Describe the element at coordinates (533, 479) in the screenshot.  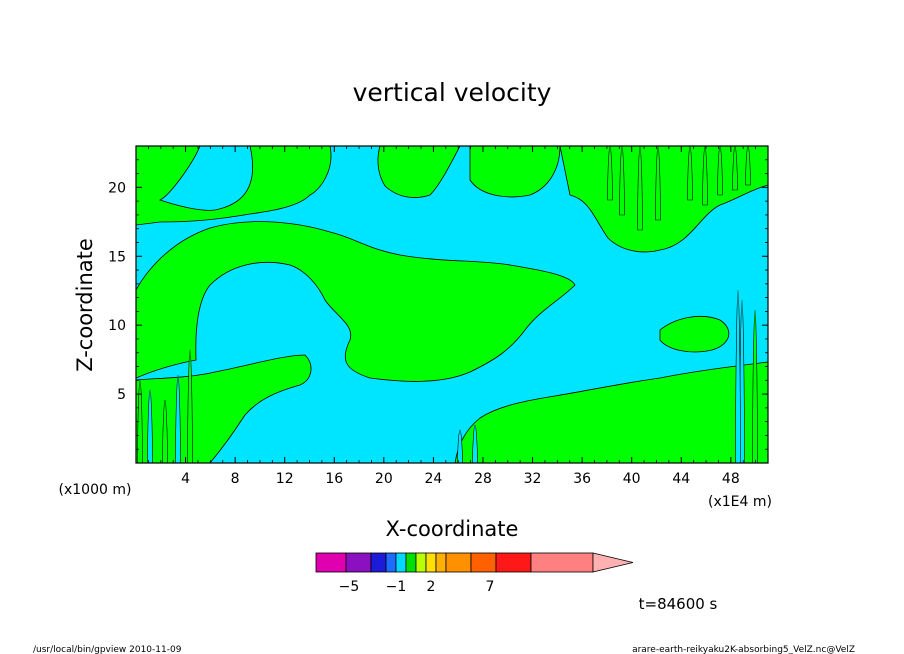
I see `x-tick-label: 32` at that location.